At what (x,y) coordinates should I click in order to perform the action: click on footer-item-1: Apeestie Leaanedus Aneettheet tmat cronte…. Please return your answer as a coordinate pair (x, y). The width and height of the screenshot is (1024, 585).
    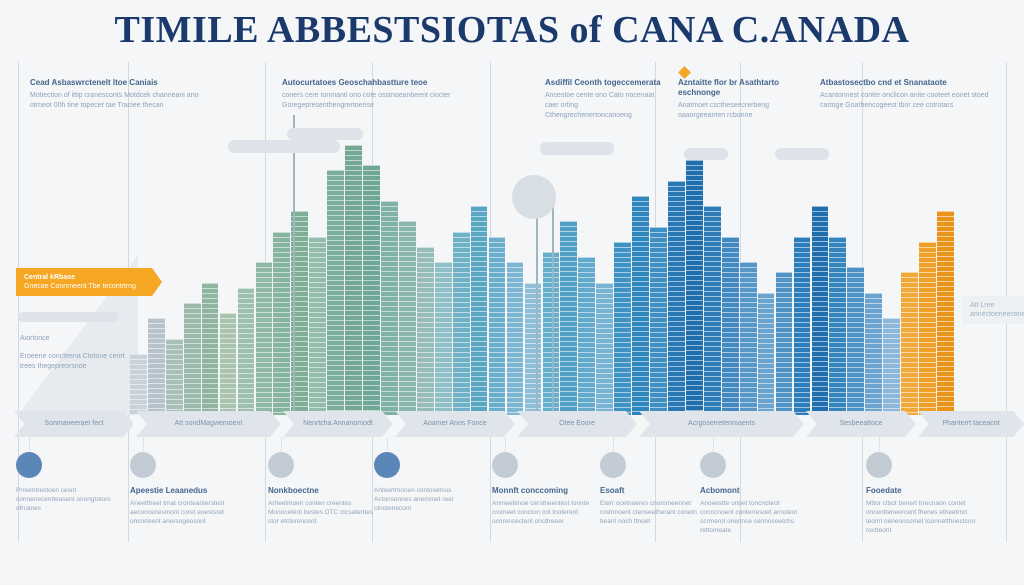
    Looking at the image, I should click on (186, 489).